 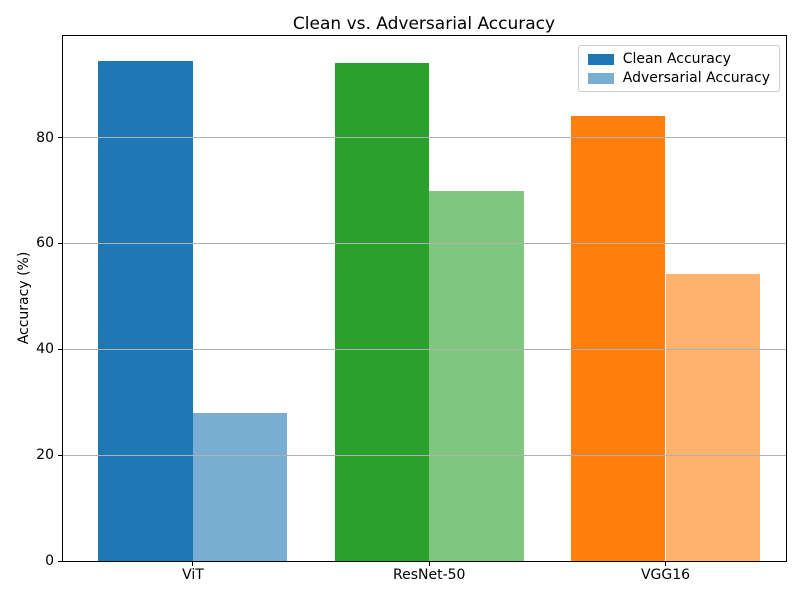 I want to click on x-tick-mark-vit, so click(x=193, y=564).